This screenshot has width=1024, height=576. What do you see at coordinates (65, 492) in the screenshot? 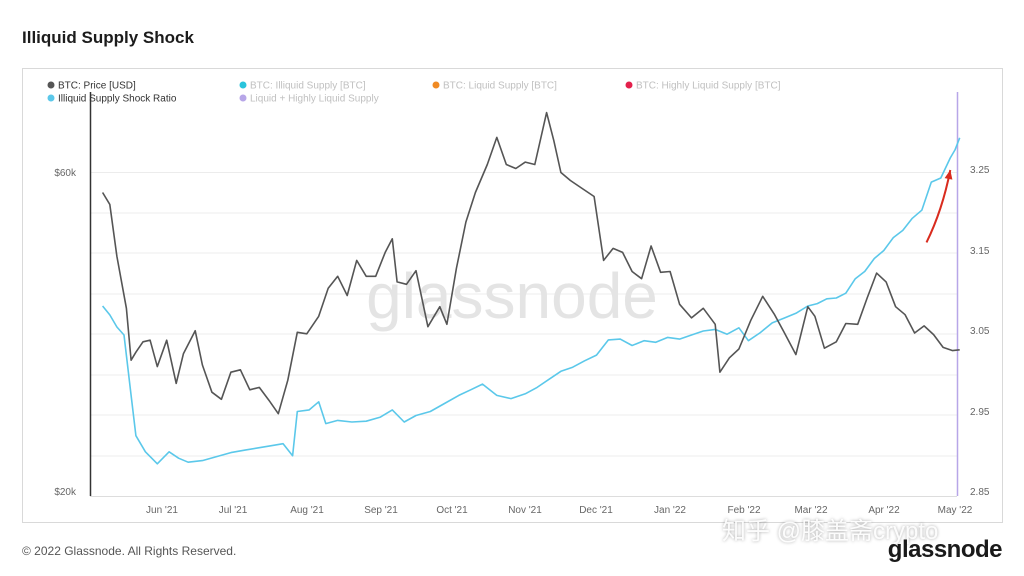
I see `y-left-tick: $20k` at bounding box center [65, 492].